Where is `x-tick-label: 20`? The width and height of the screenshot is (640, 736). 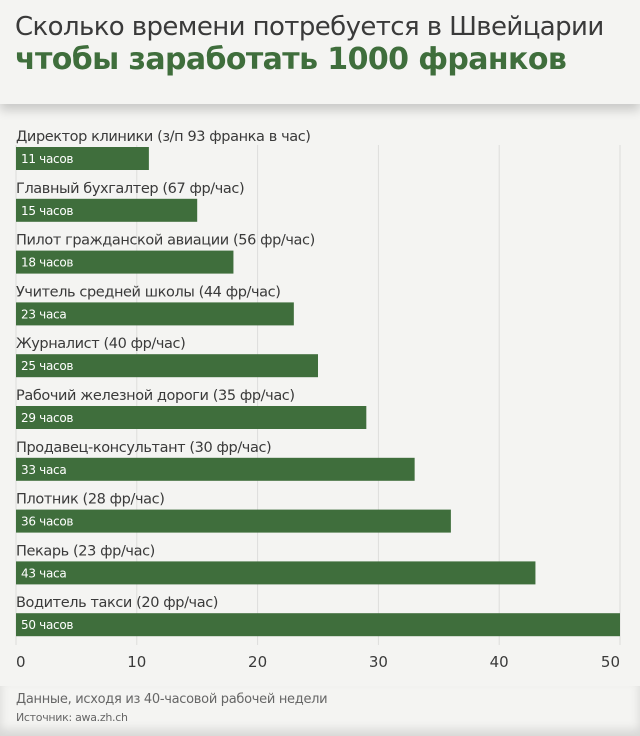
x-tick-label: 20 is located at coordinates (257, 662).